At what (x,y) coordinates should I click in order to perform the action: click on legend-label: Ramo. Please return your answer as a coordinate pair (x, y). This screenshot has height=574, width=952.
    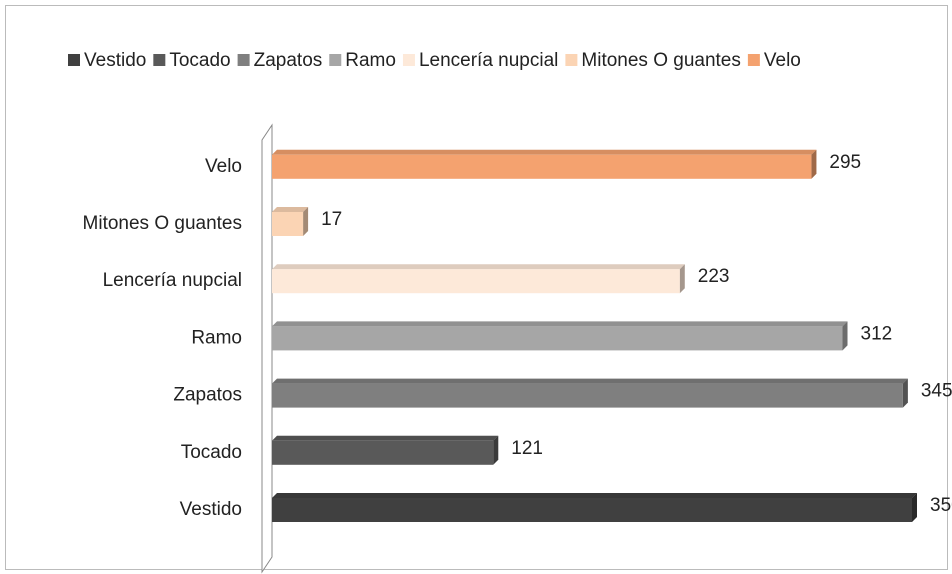
    Looking at the image, I should click on (370, 60).